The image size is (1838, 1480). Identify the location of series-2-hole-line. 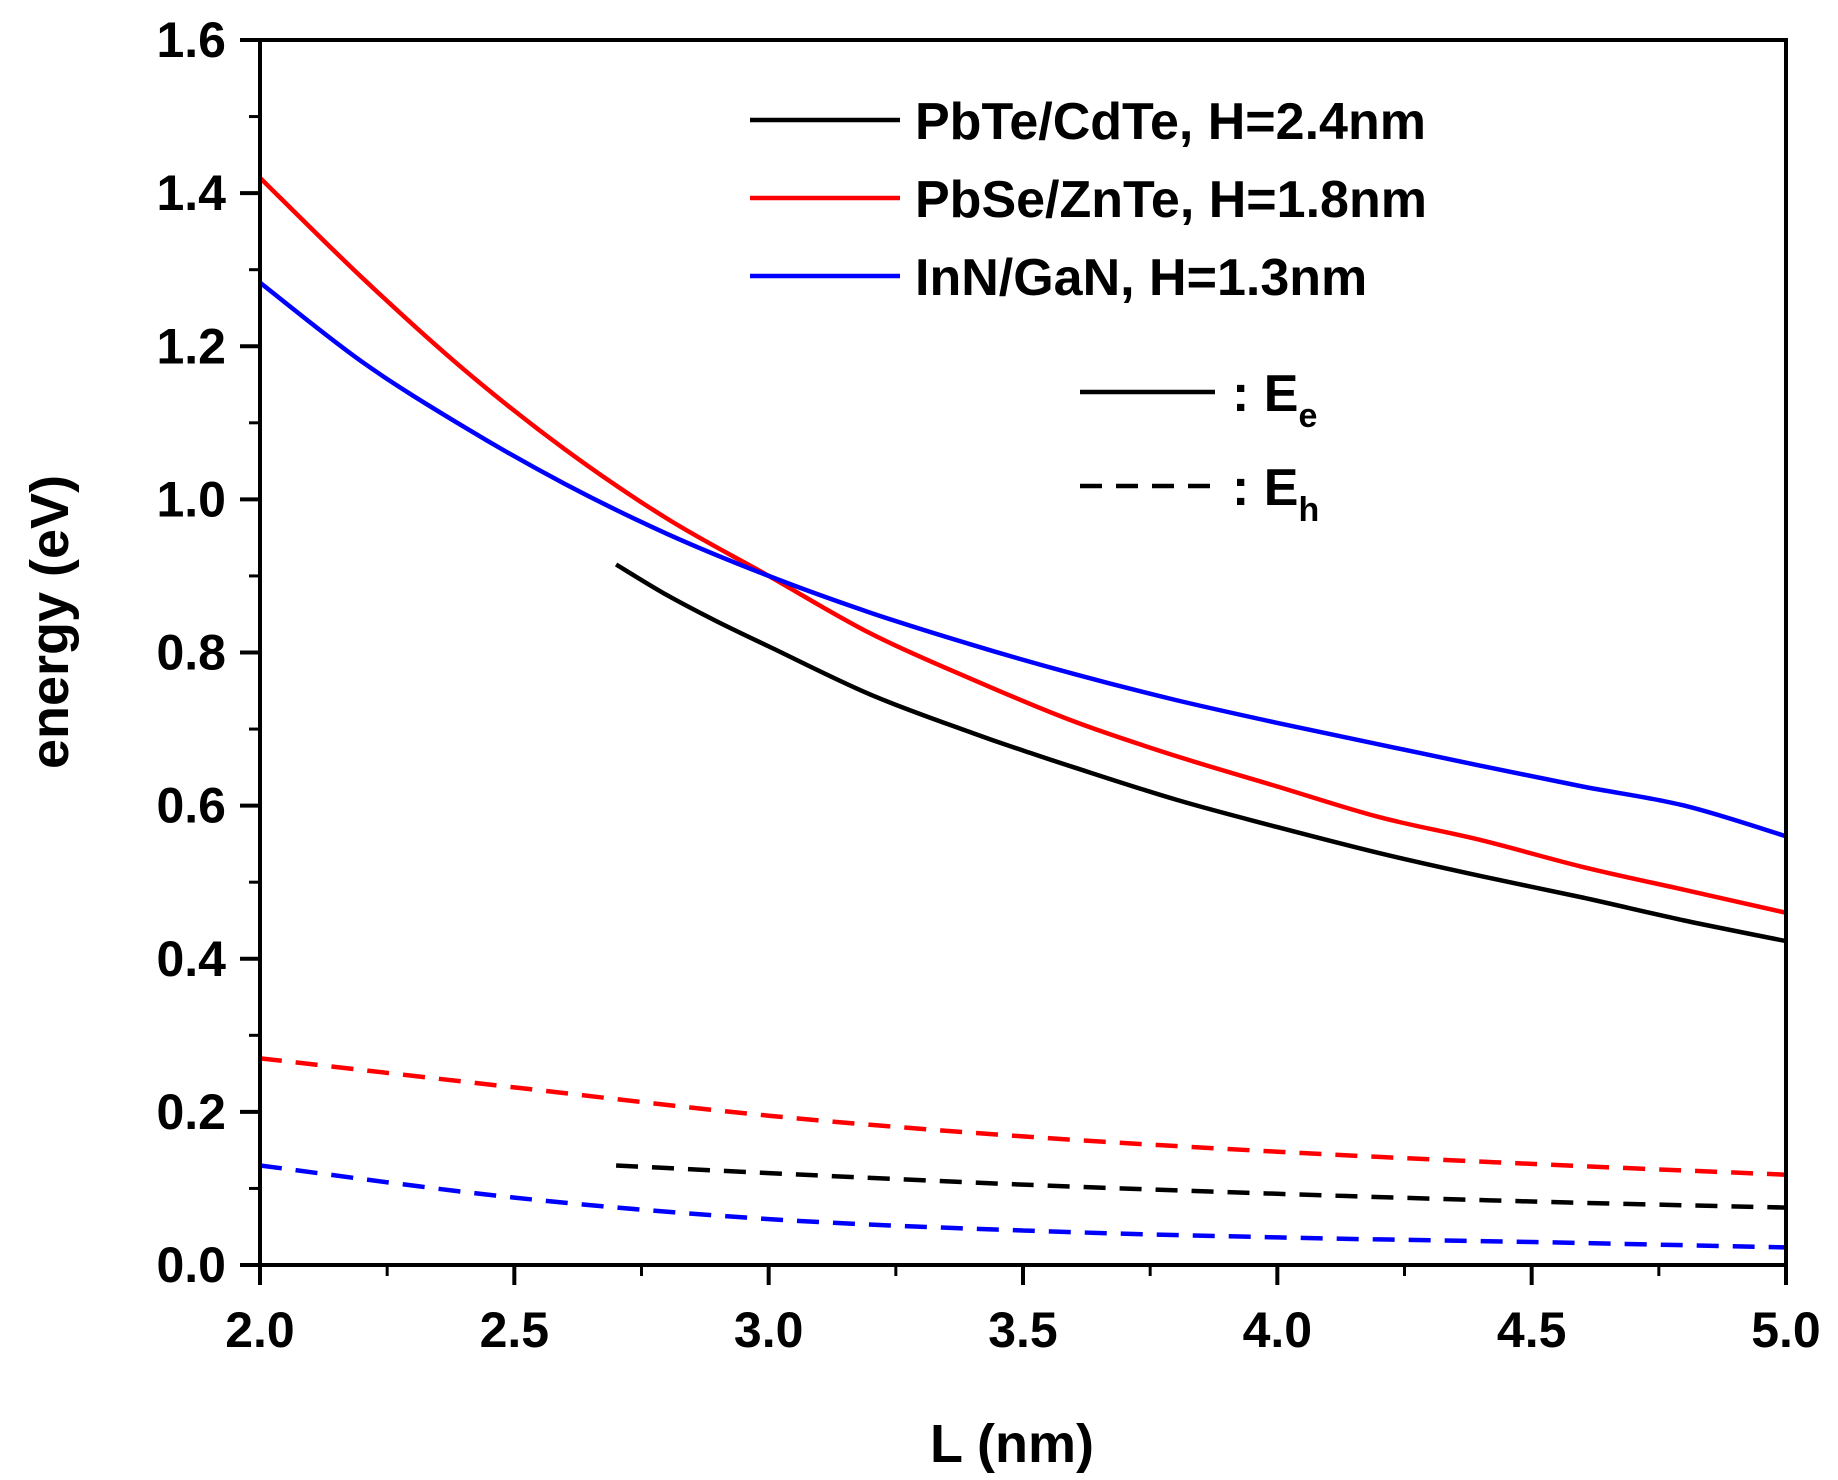
(1023, 1116).